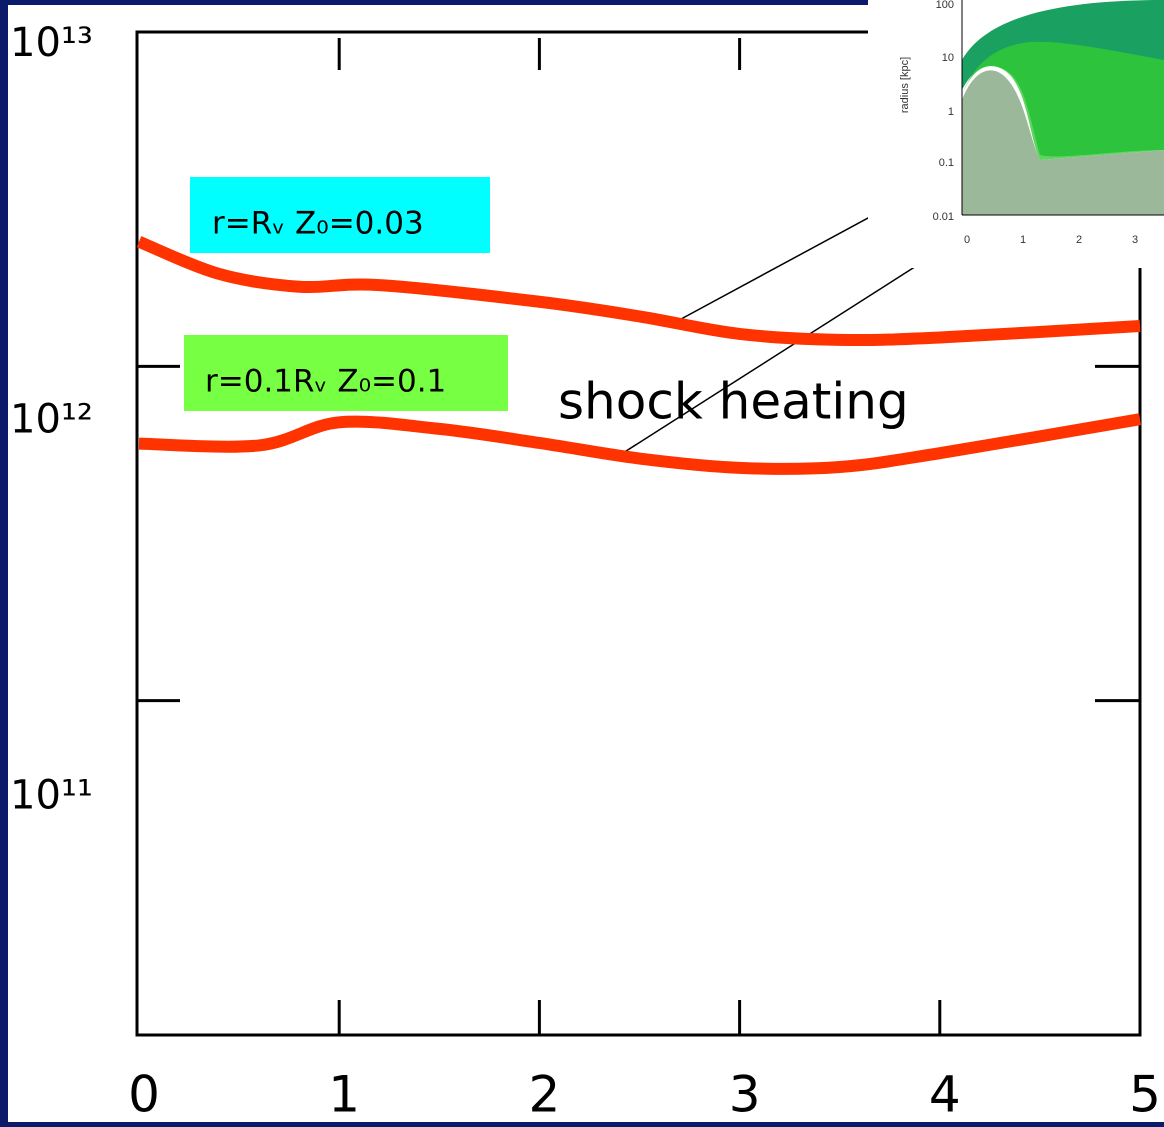  What do you see at coordinates (905, 85) in the screenshot?
I see `inset-y-label: radius [kpc]` at bounding box center [905, 85].